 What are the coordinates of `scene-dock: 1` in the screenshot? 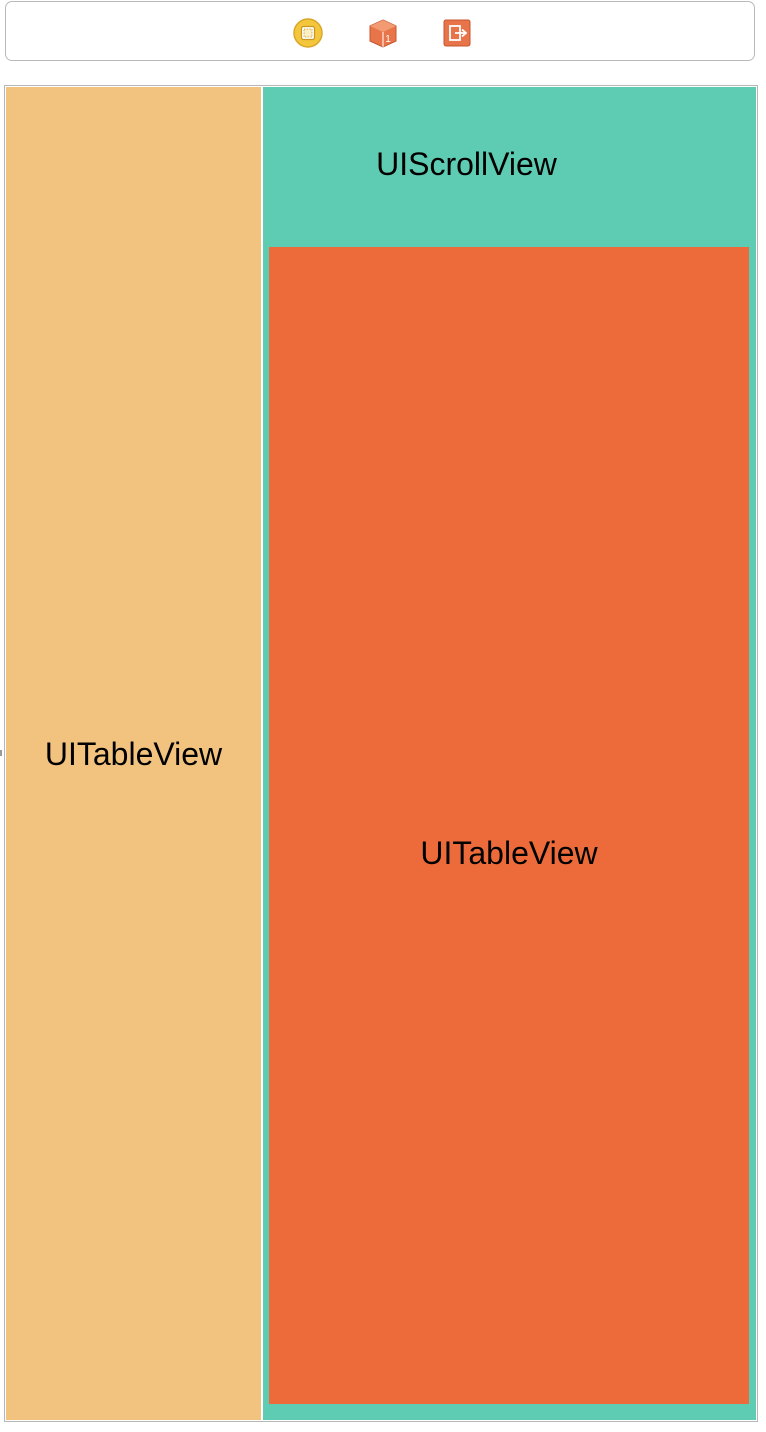 It's located at (380, 31).